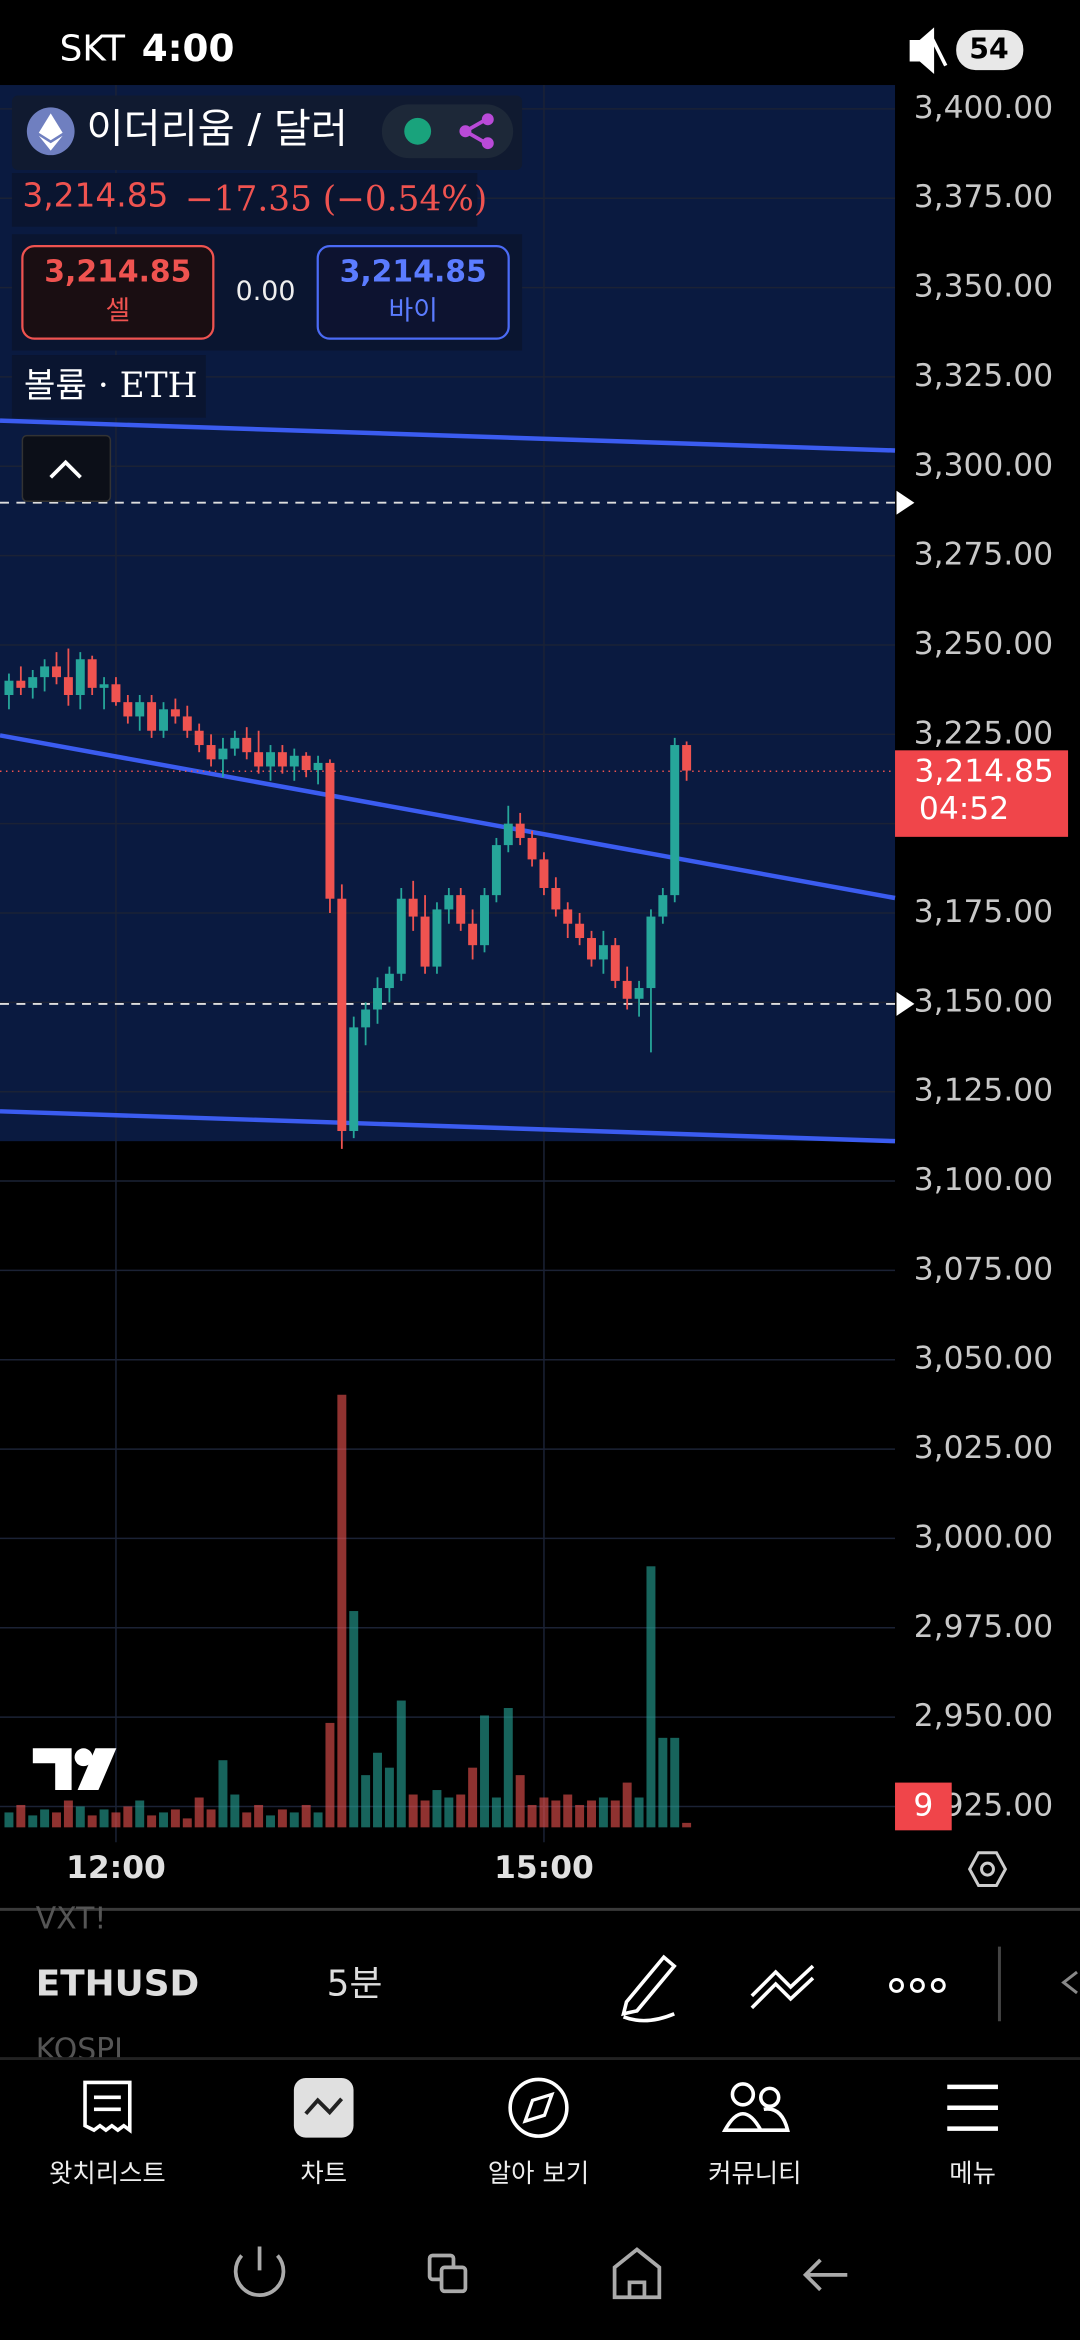 This screenshot has height=2340, width=1080. What do you see at coordinates (50, 132) in the screenshot?
I see `eth-glyph` at bounding box center [50, 132].